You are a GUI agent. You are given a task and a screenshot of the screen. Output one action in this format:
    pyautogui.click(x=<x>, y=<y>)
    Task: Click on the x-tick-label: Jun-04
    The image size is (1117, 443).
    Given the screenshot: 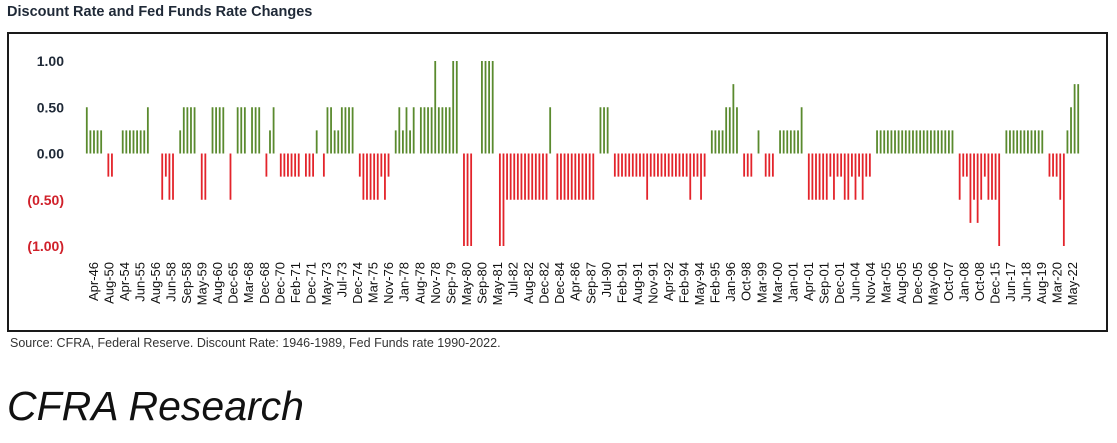 What is the action you would take?
    pyautogui.click(x=855, y=282)
    